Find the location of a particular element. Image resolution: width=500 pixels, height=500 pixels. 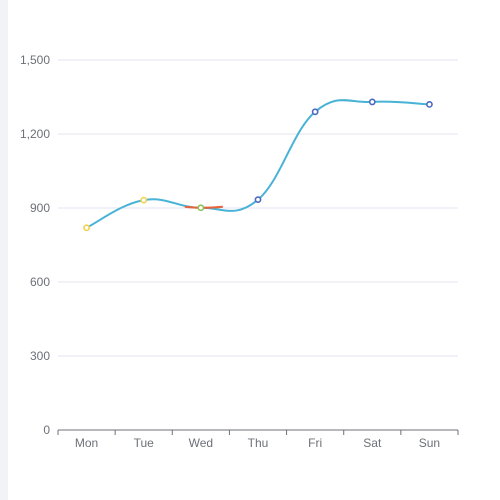

y-tick-label: 1,200 is located at coordinates (35, 134).